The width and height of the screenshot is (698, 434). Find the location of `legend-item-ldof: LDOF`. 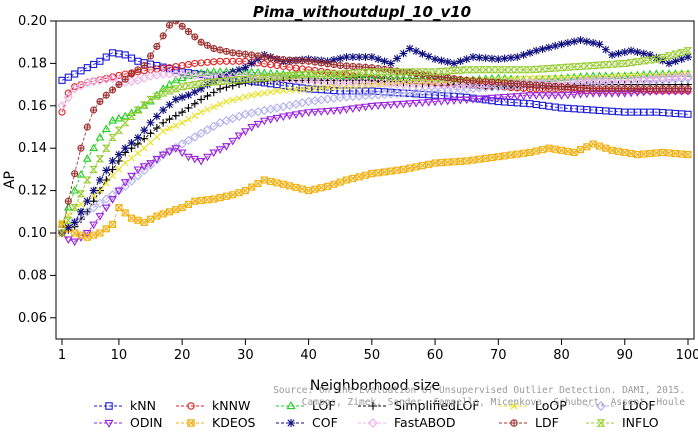

legend-item-ldof: LDOF is located at coordinates (621, 405).